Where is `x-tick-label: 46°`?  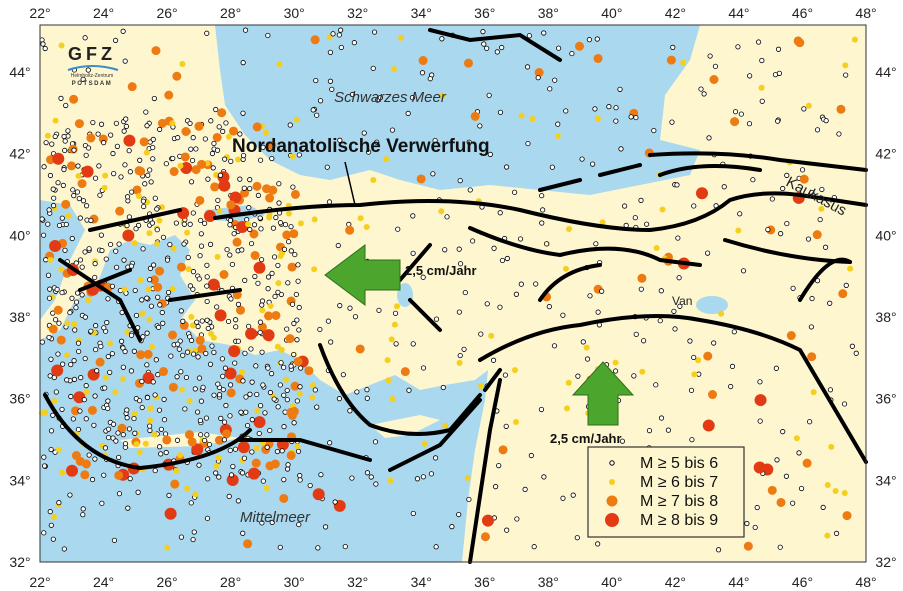
x-tick-label: 46° is located at coordinates (802, 13).